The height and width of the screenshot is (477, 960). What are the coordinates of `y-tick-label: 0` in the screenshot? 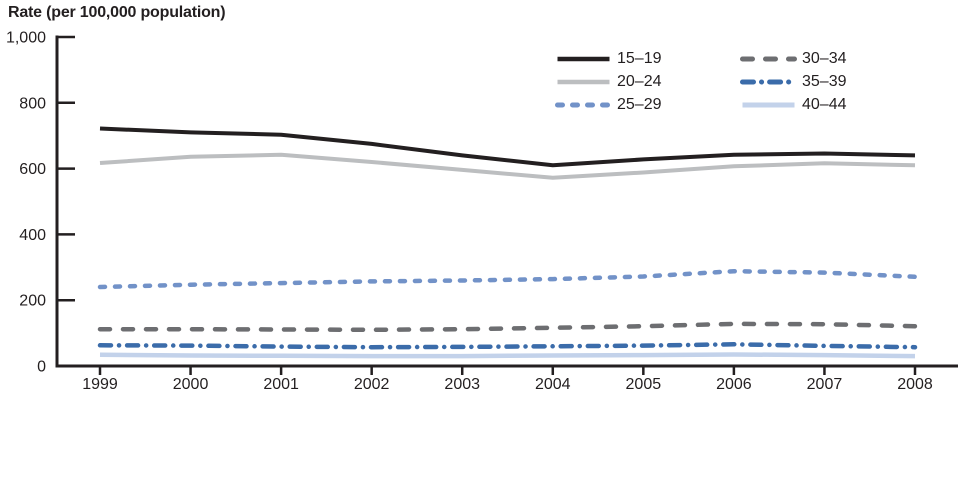 It's located at (41, 367).